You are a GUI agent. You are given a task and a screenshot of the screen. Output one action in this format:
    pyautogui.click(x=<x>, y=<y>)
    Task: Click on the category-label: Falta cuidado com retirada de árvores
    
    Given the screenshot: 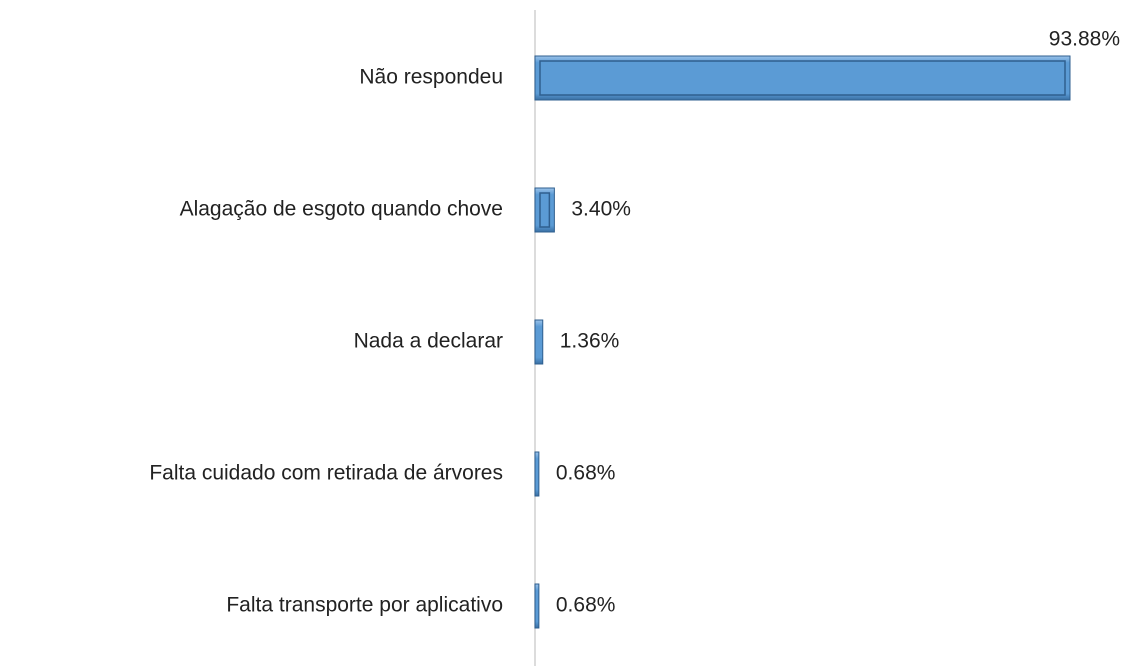 What is the action you would take?
    pyautogui.click(x=326, y=473)
    